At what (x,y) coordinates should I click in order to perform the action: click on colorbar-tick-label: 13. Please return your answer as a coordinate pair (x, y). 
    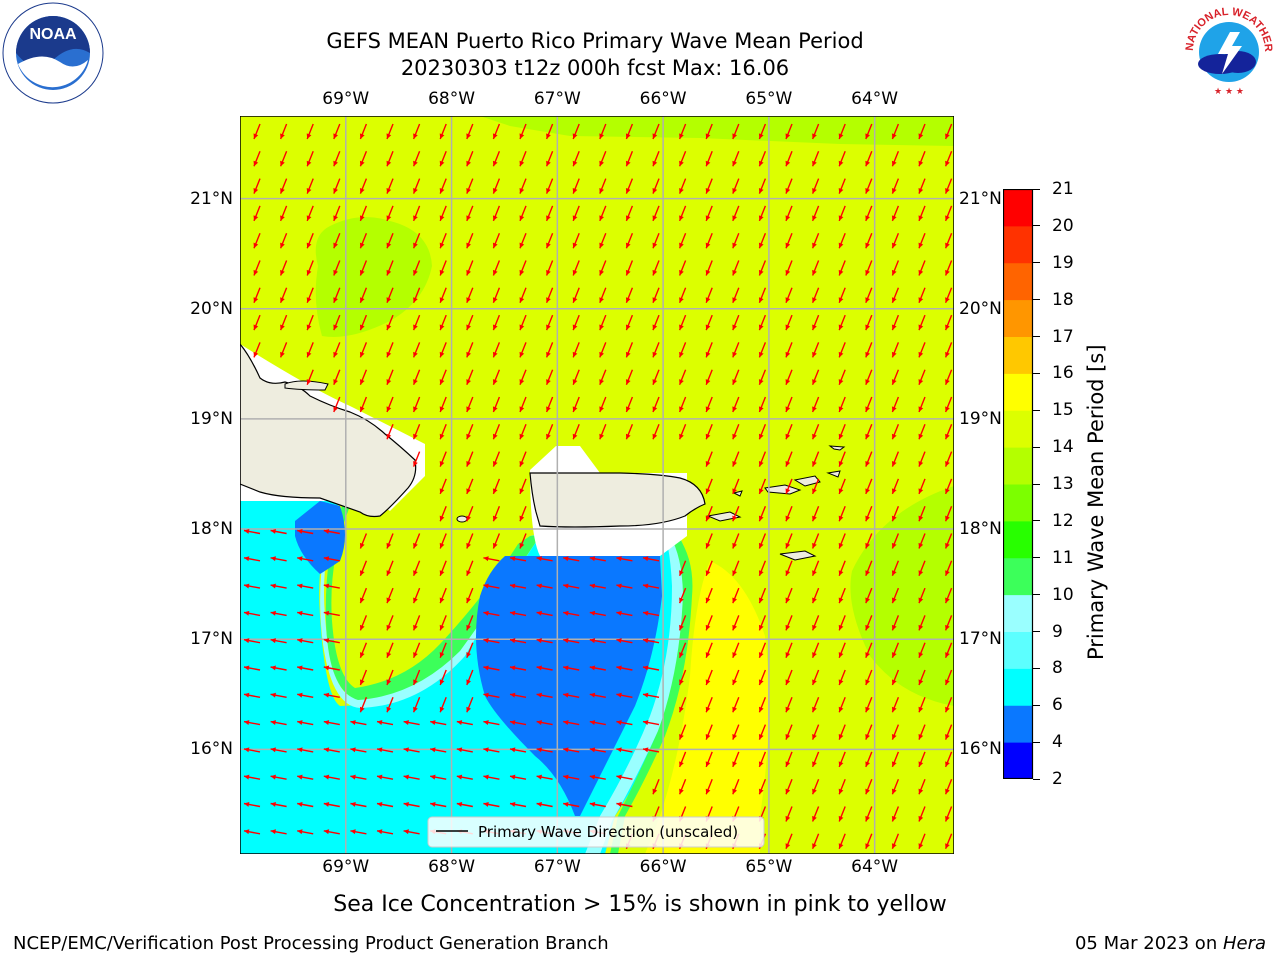
    Looking at the image, I should click on (1063, 484).